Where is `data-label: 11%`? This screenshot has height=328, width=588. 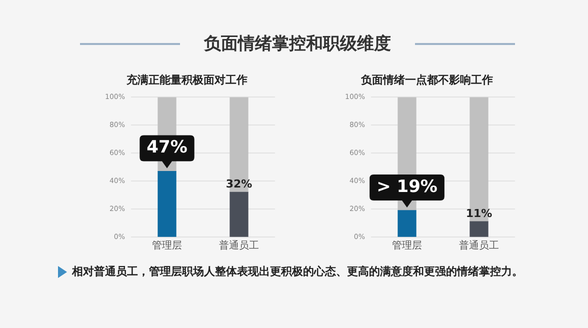
data-label: 11% is located at coordinates (479, 213).